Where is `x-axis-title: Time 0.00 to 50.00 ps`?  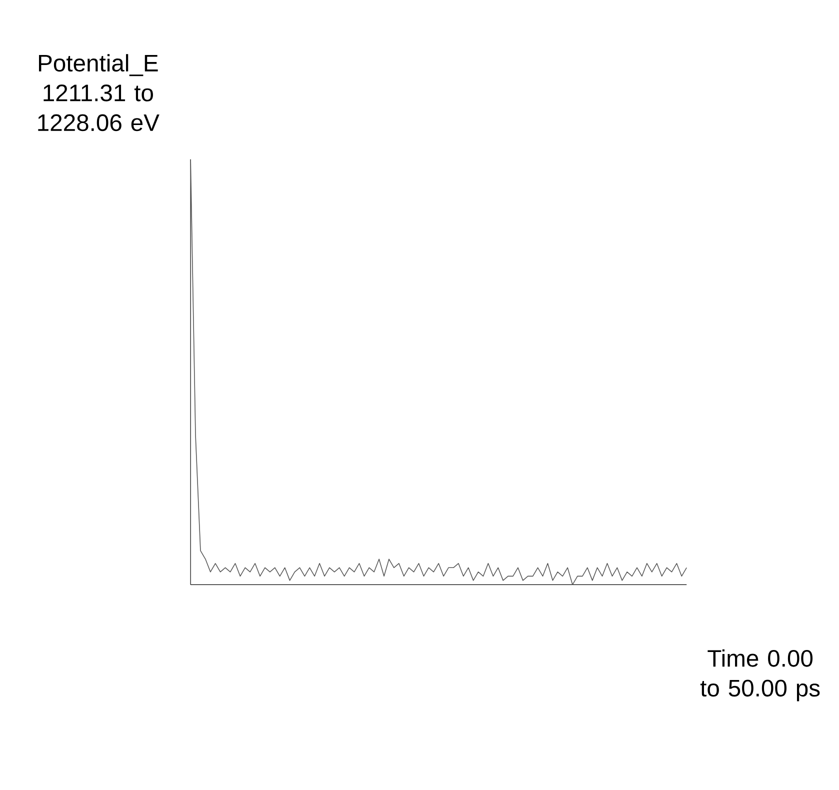 x-axis-title: Time 0.00 to 50.00 ps is located at coordinates (760, 675).